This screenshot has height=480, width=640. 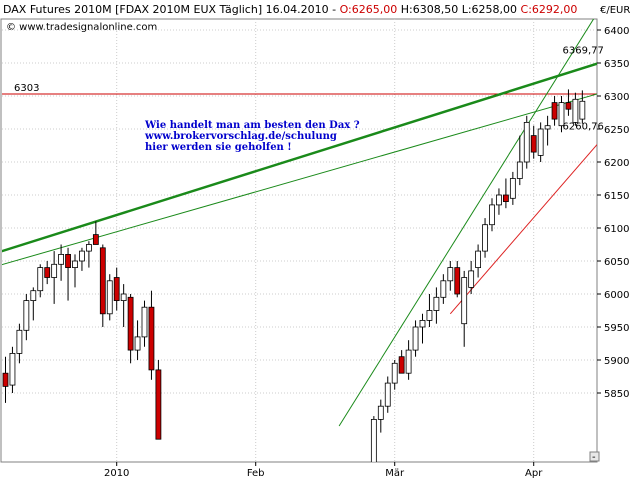 I want to click on annotation-line-3: hier werden sie geholfen !, so click(x=218, y=147).